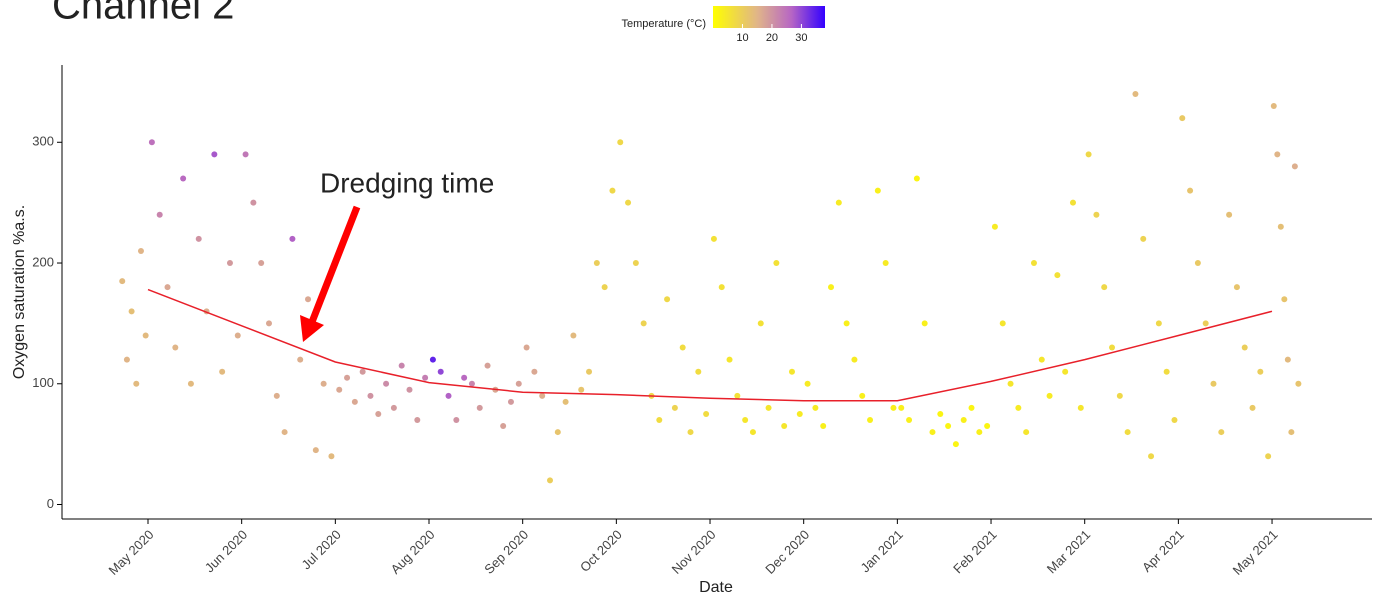  What do you see at coordinates (664, 24) in the screenshot?
I see `legend-title: Temperature (°C)` at bounding box center [664, 24].